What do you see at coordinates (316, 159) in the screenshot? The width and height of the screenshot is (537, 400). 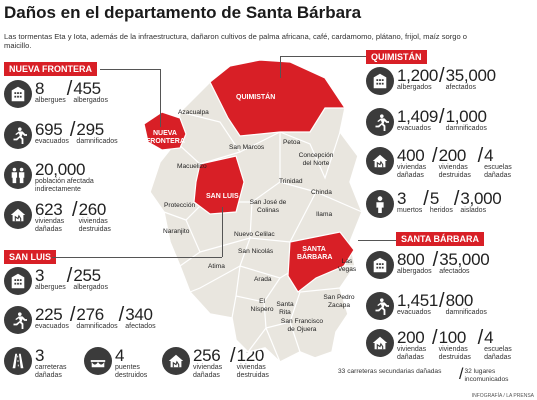 I see `map-label-concepcion-norte: Concepción del Norte` at bounding box center [316, 159].